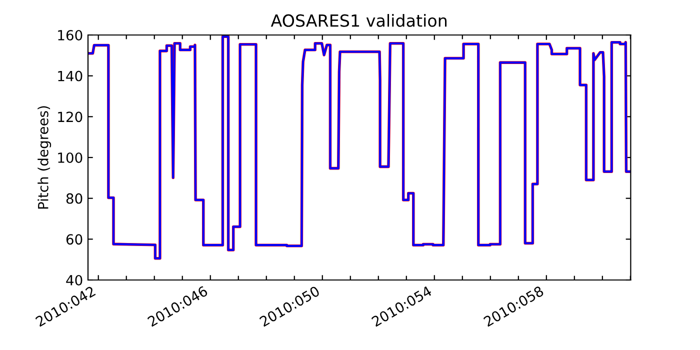 The width and height of the screenshot is (700, 350). Describe the element at coordinates (70, 157) in the screenshot. I see `y-tick-label: 100` at that location.